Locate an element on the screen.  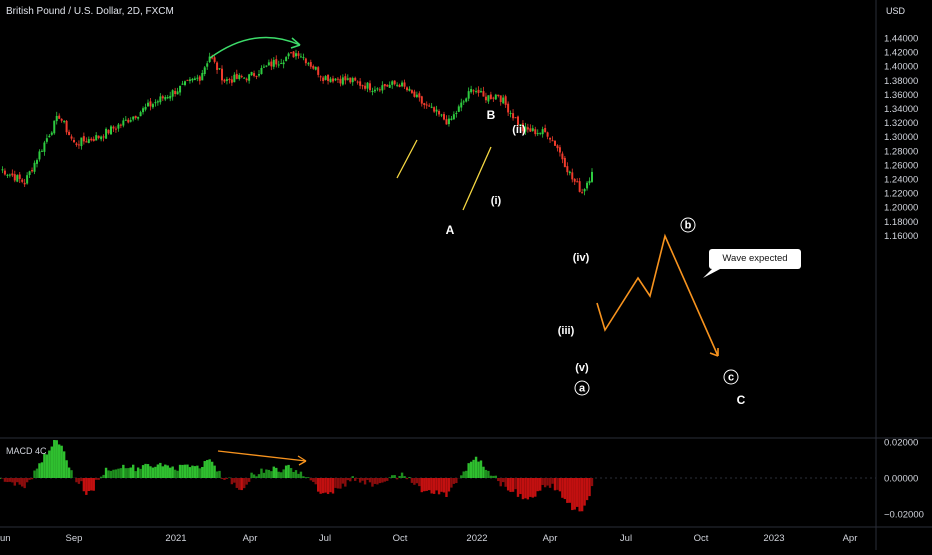
price-tick-label: 1.36000 is located at coordinates (901, 95).